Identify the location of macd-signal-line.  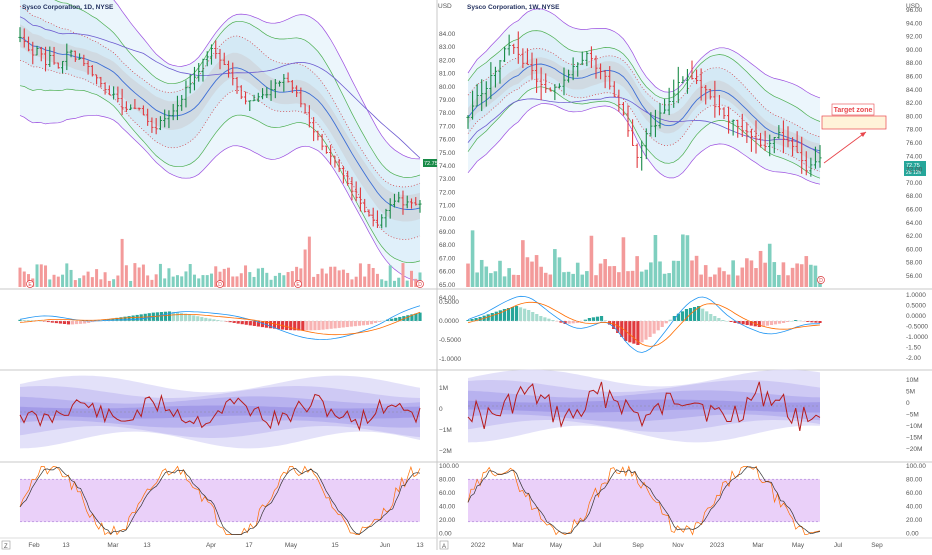
(644, 324).